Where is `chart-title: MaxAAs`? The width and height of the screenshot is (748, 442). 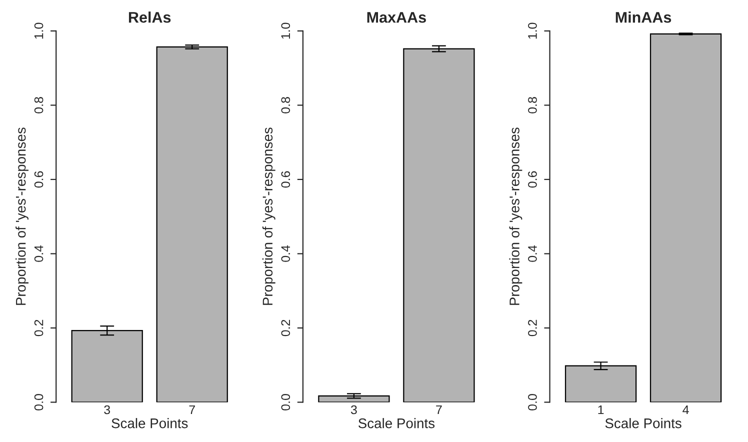
chart-title: MaxAAs is located at coordinates (396, 17).